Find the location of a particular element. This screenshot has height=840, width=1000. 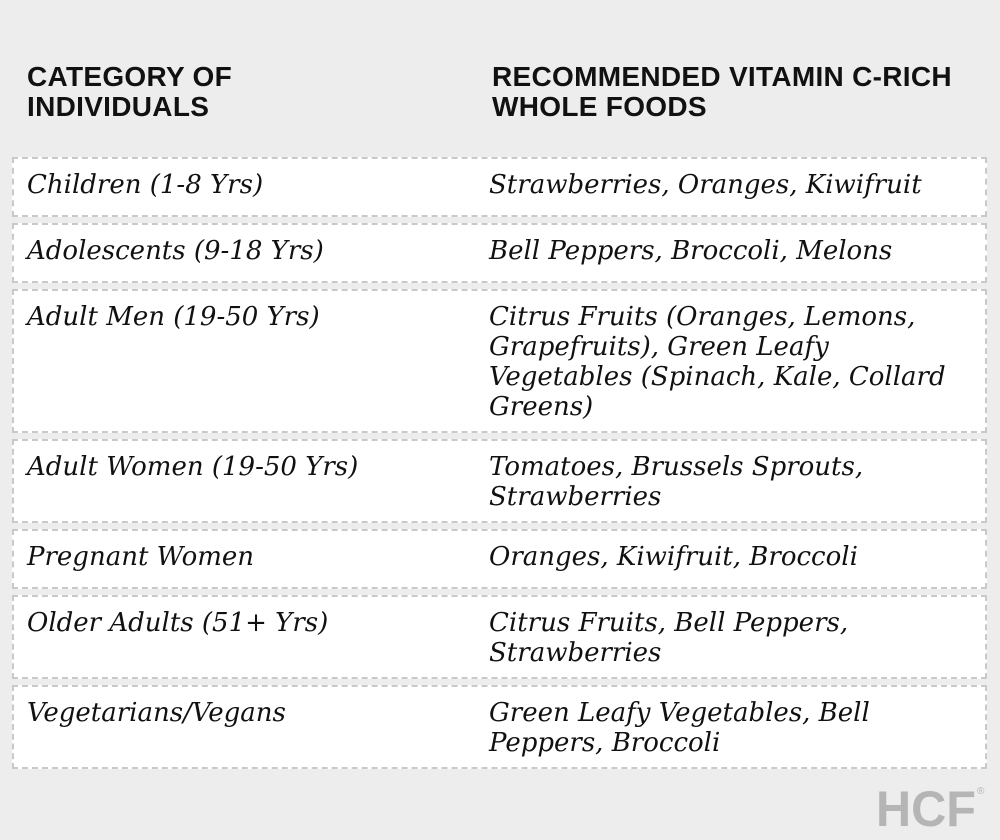

category-cell: Adolescents (9-18 Yrs) is located at coordinates (175, 251).